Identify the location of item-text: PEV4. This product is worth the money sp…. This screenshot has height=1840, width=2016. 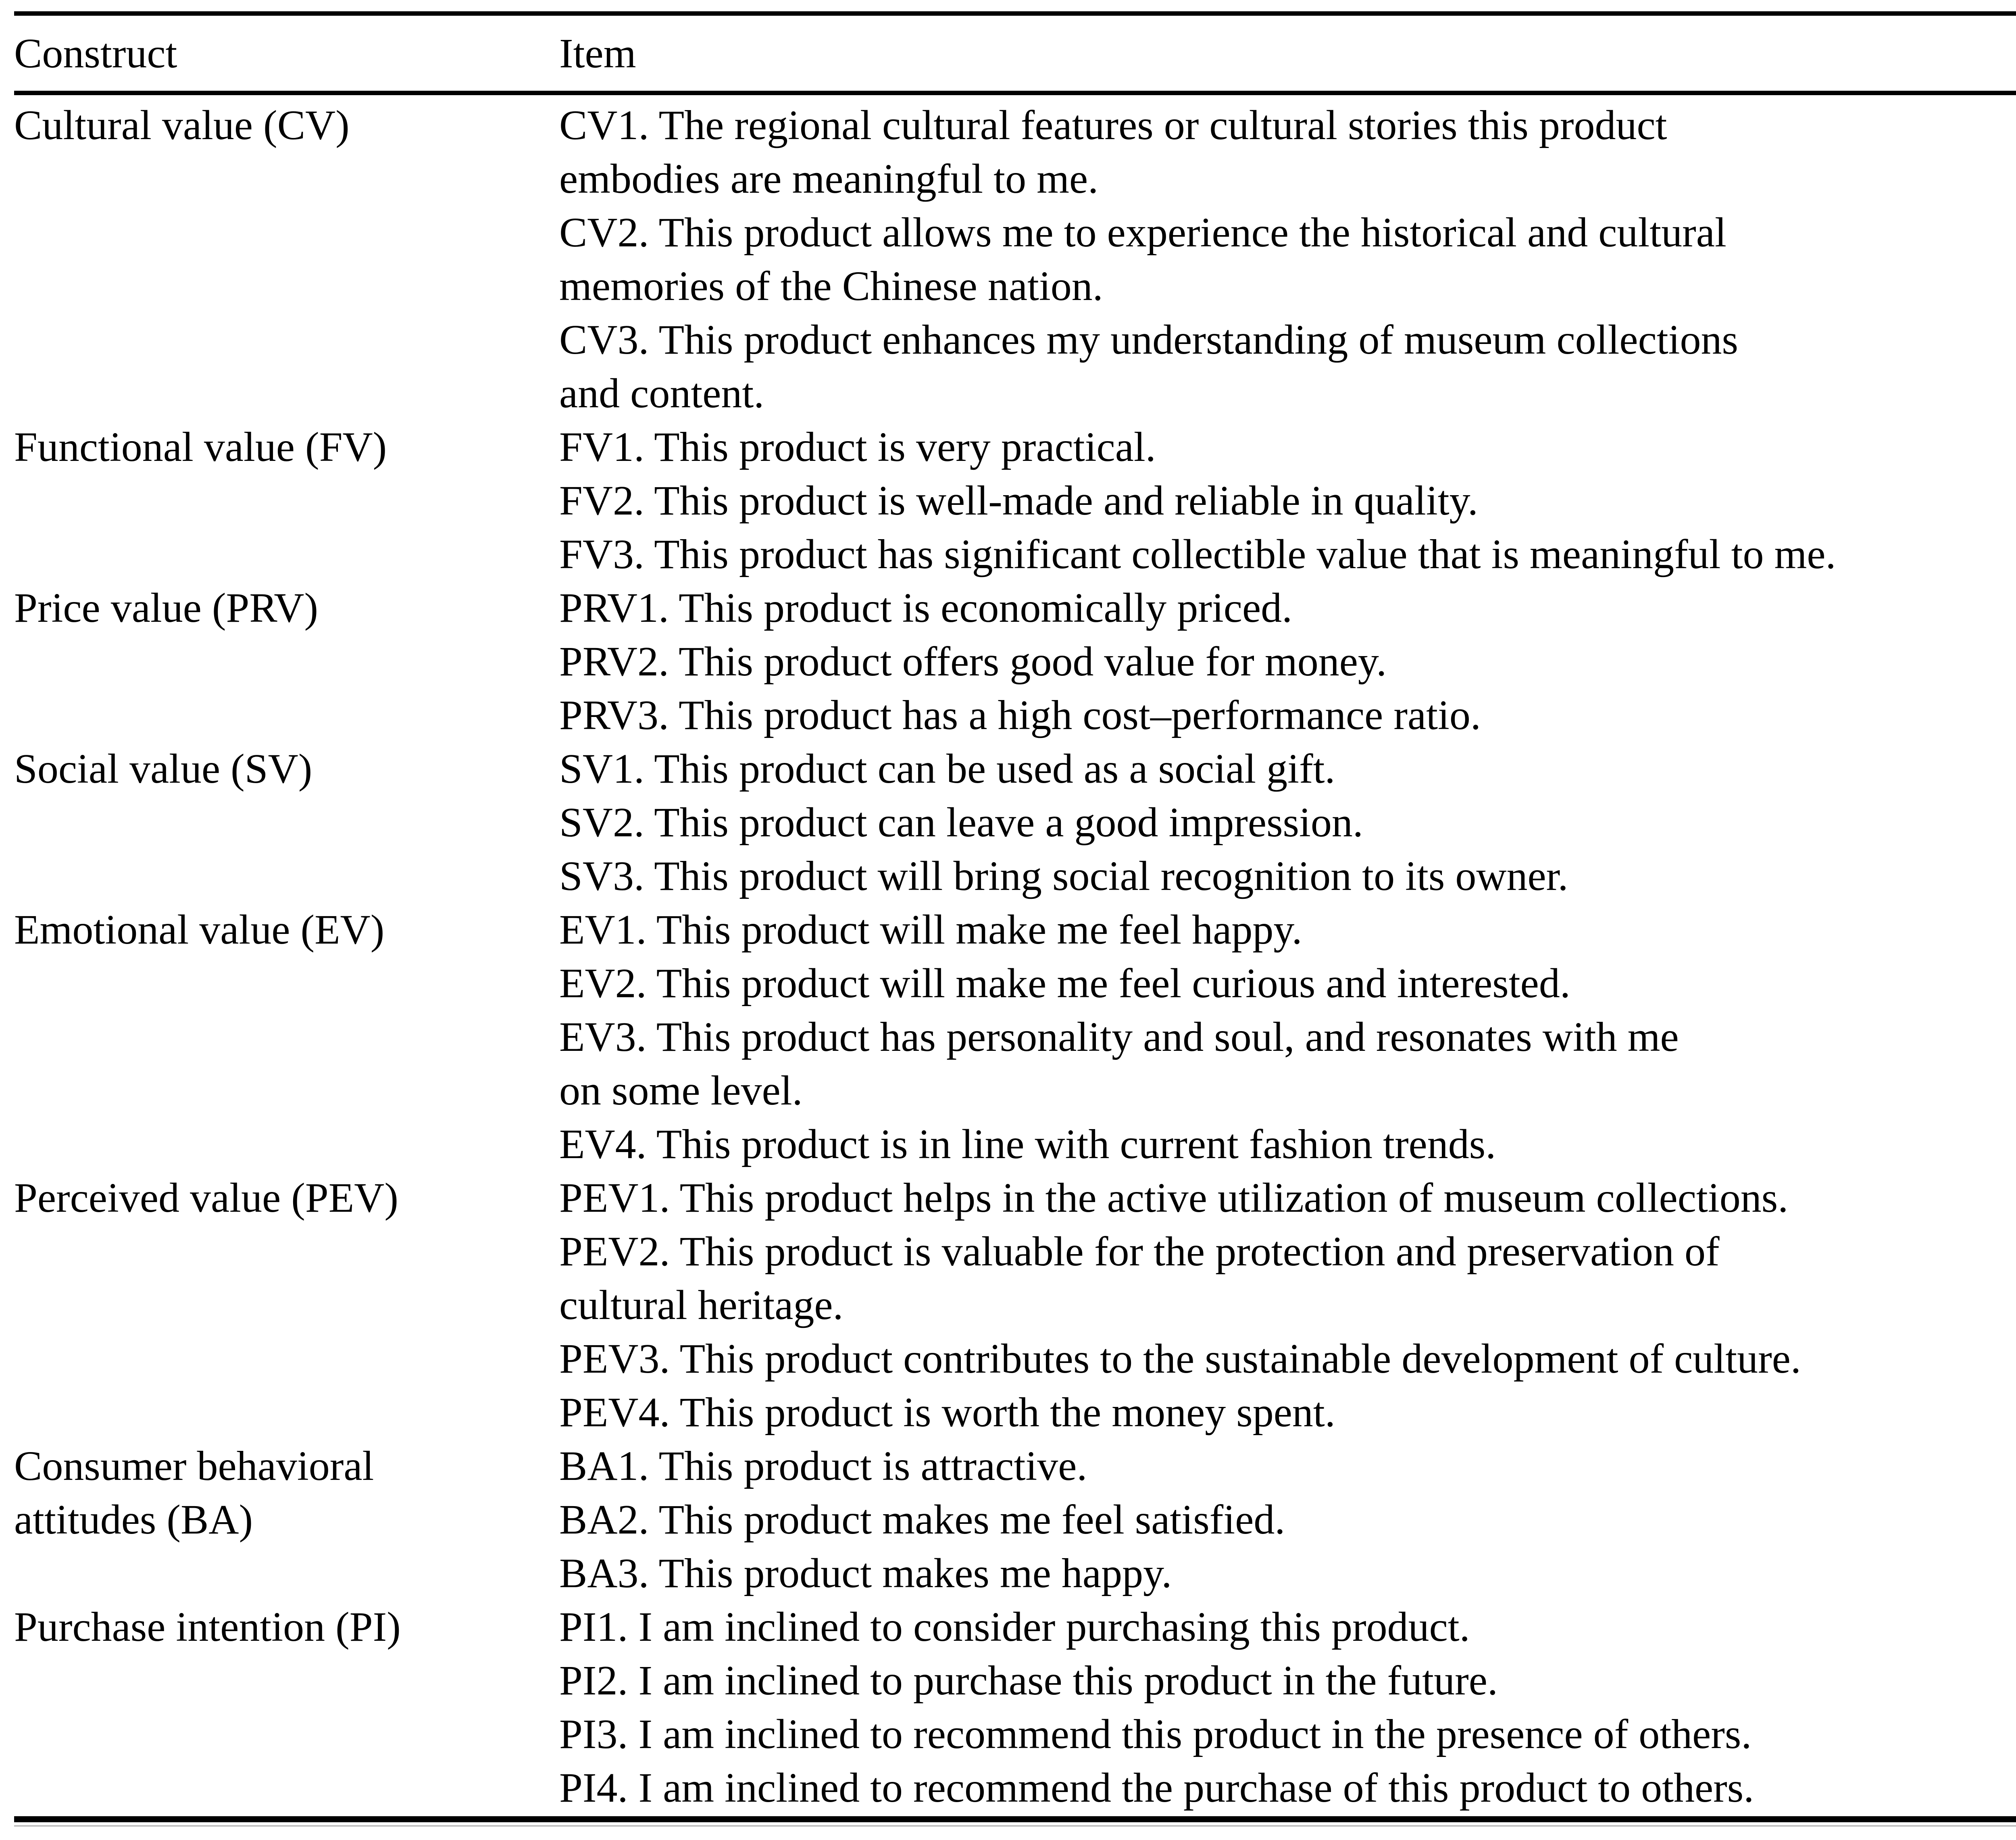
(947, 1412).